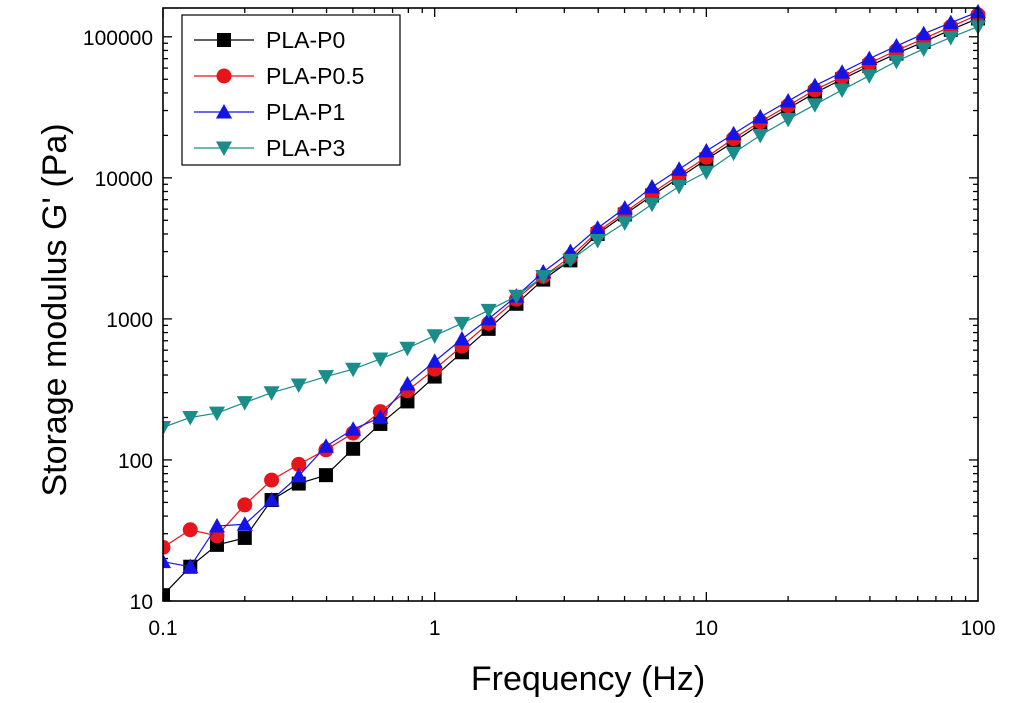  What do you see at coordinates (141, 602) in the screenshot?
I see `y-tick-label: 10` at bounding box center [141, 602].